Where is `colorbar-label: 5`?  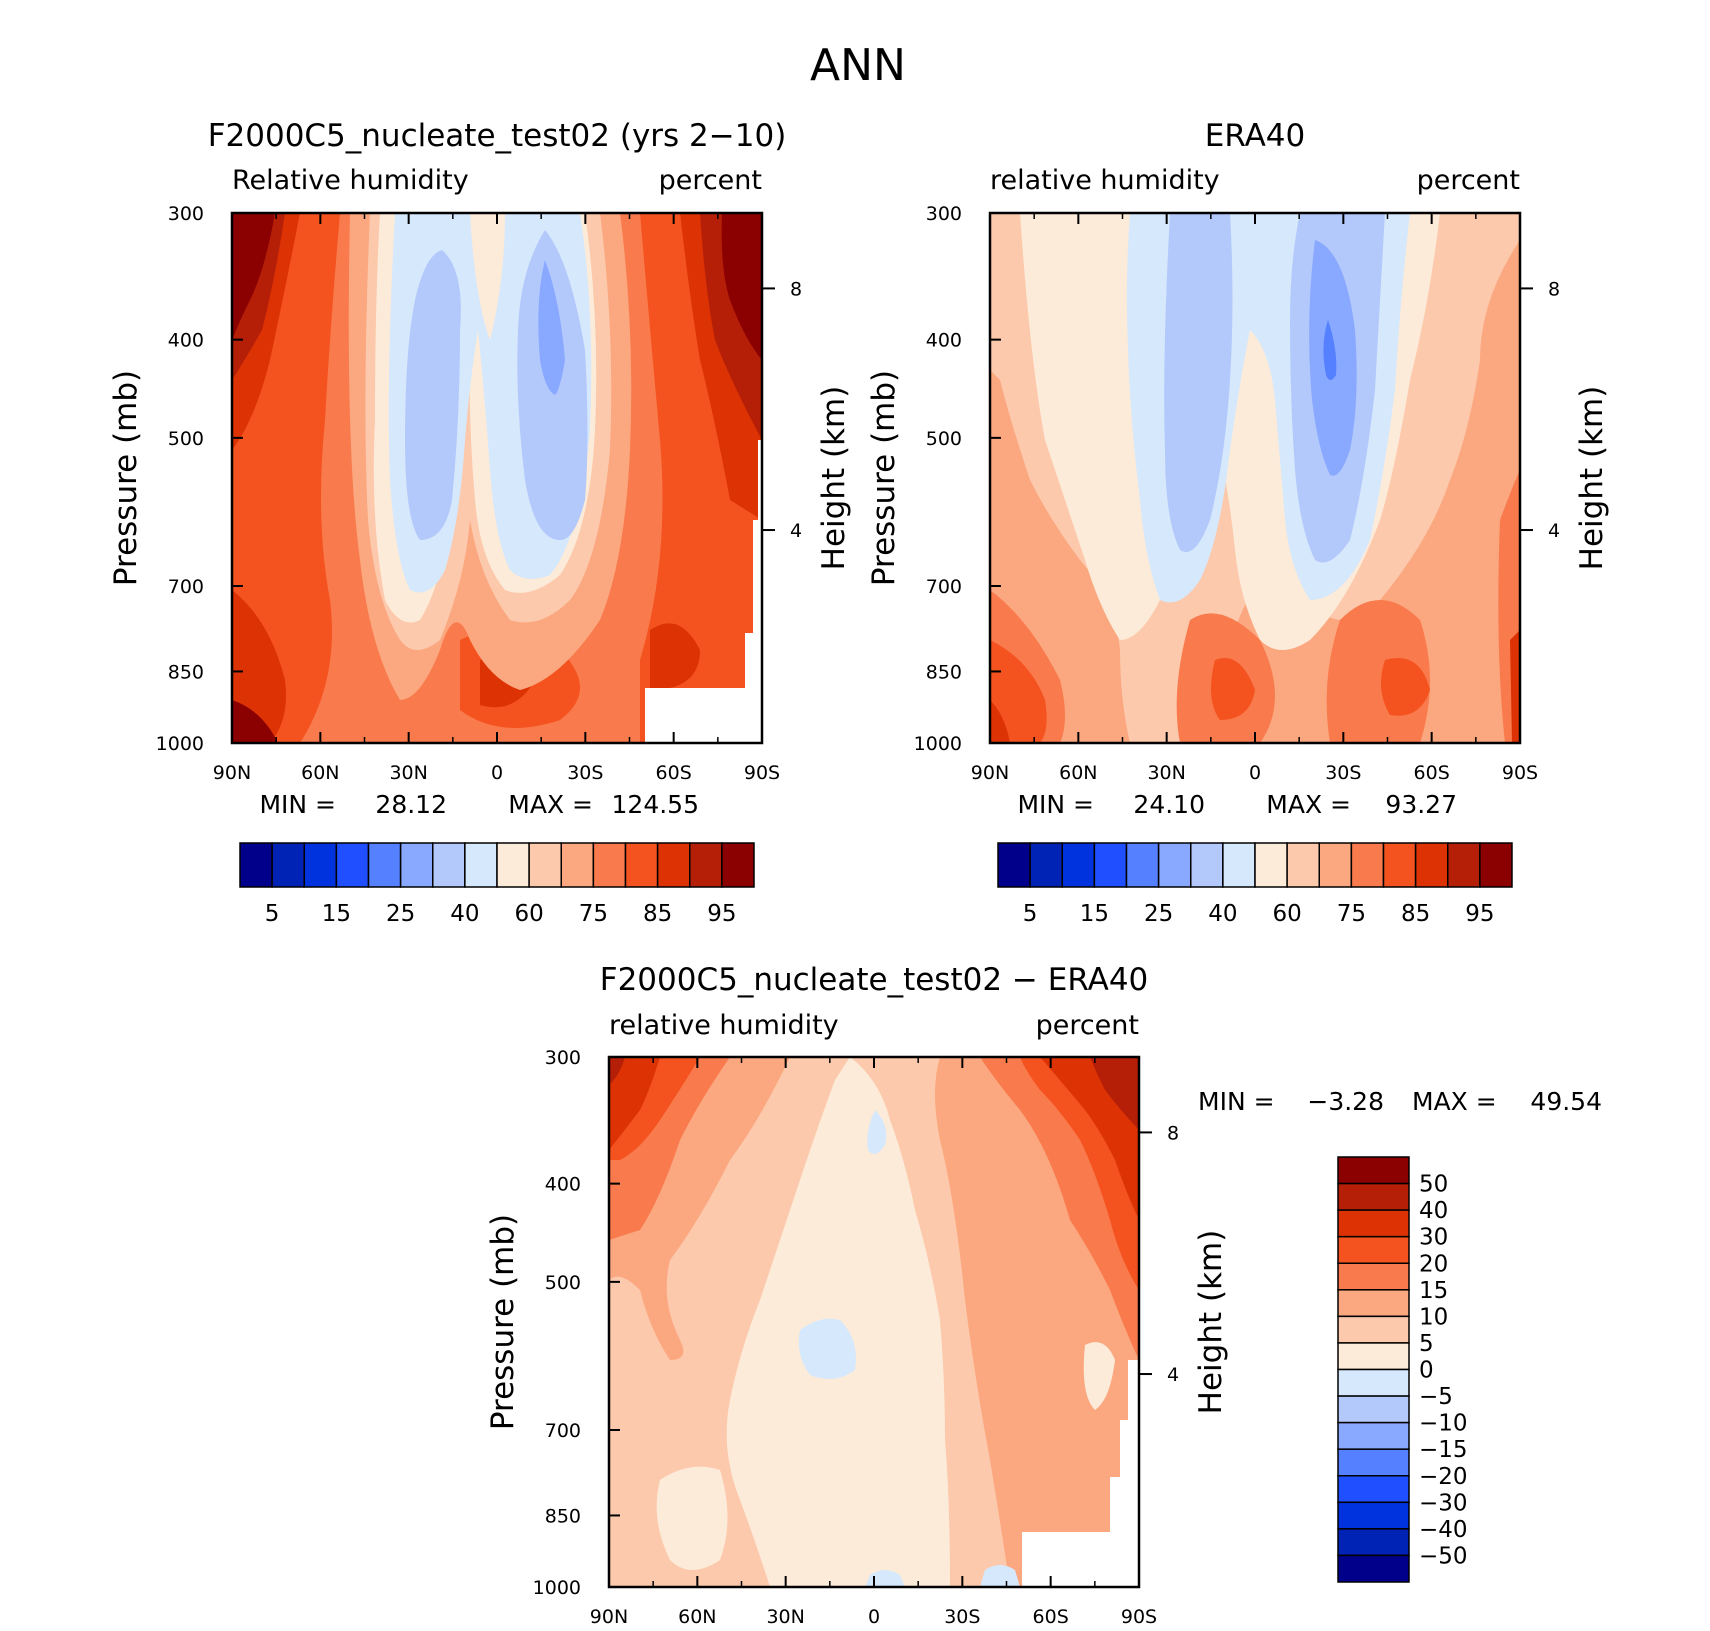 colorbar-label: 5 is located at coordinates (272, 914).